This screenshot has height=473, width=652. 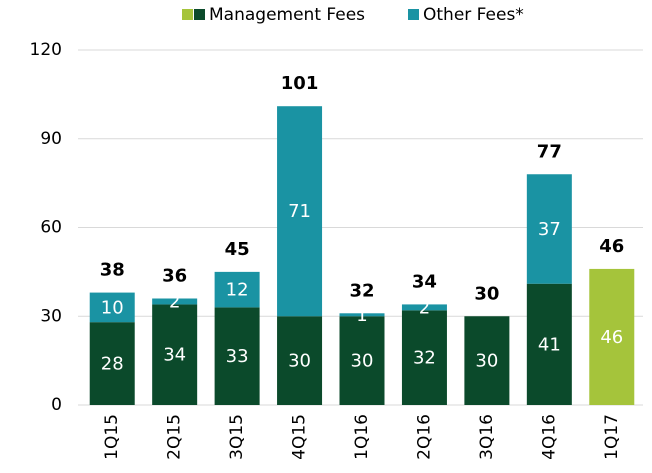 What do you see at coordinates (612, 437) in the screenshot?
I see `x-tick-label: 1Q17` at bounding box center [612, 437].